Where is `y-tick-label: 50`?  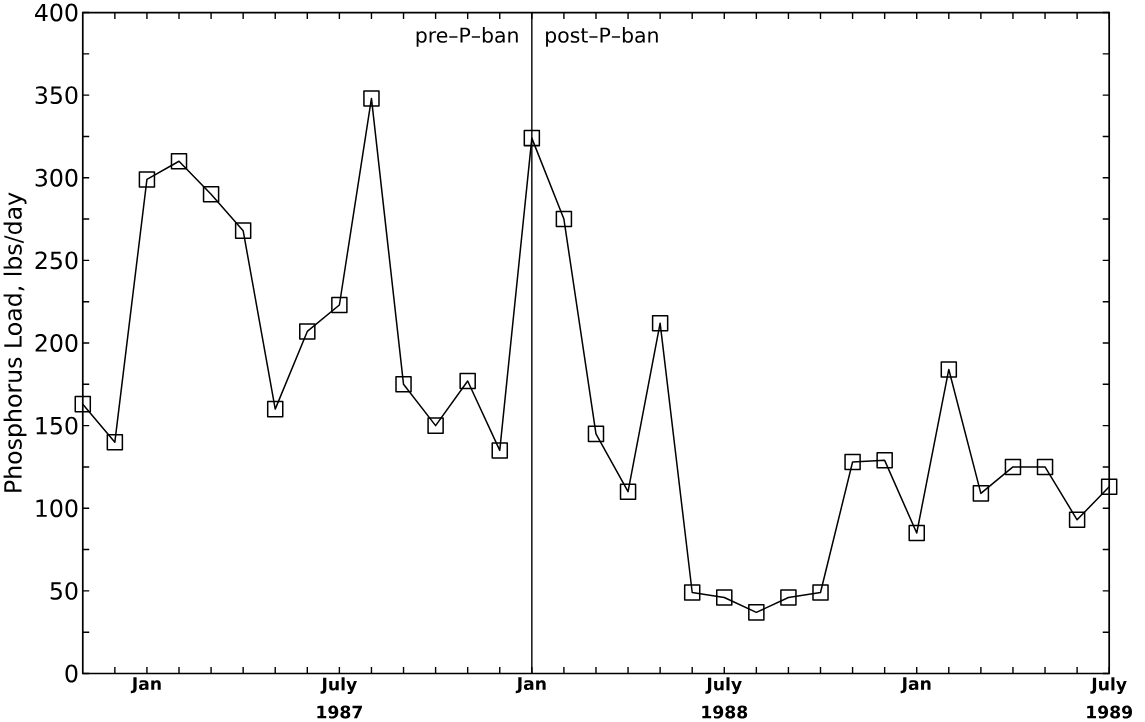
y-tick-label: 50 is located at coordinates (64, 590).